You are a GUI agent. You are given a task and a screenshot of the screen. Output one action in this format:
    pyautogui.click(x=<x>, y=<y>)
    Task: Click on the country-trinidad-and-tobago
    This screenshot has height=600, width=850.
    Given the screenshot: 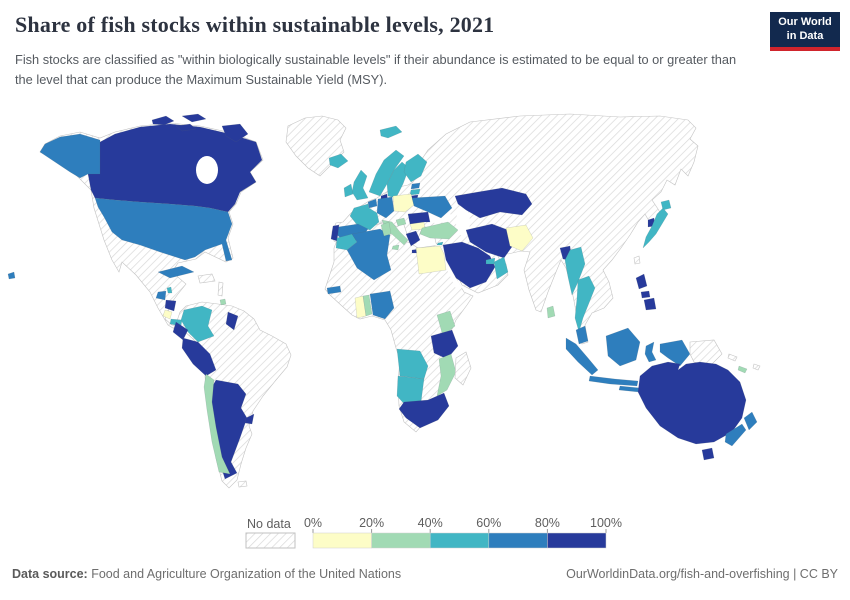 What is the action you would take?
    pyautogui.click(x=223, y=302)
    